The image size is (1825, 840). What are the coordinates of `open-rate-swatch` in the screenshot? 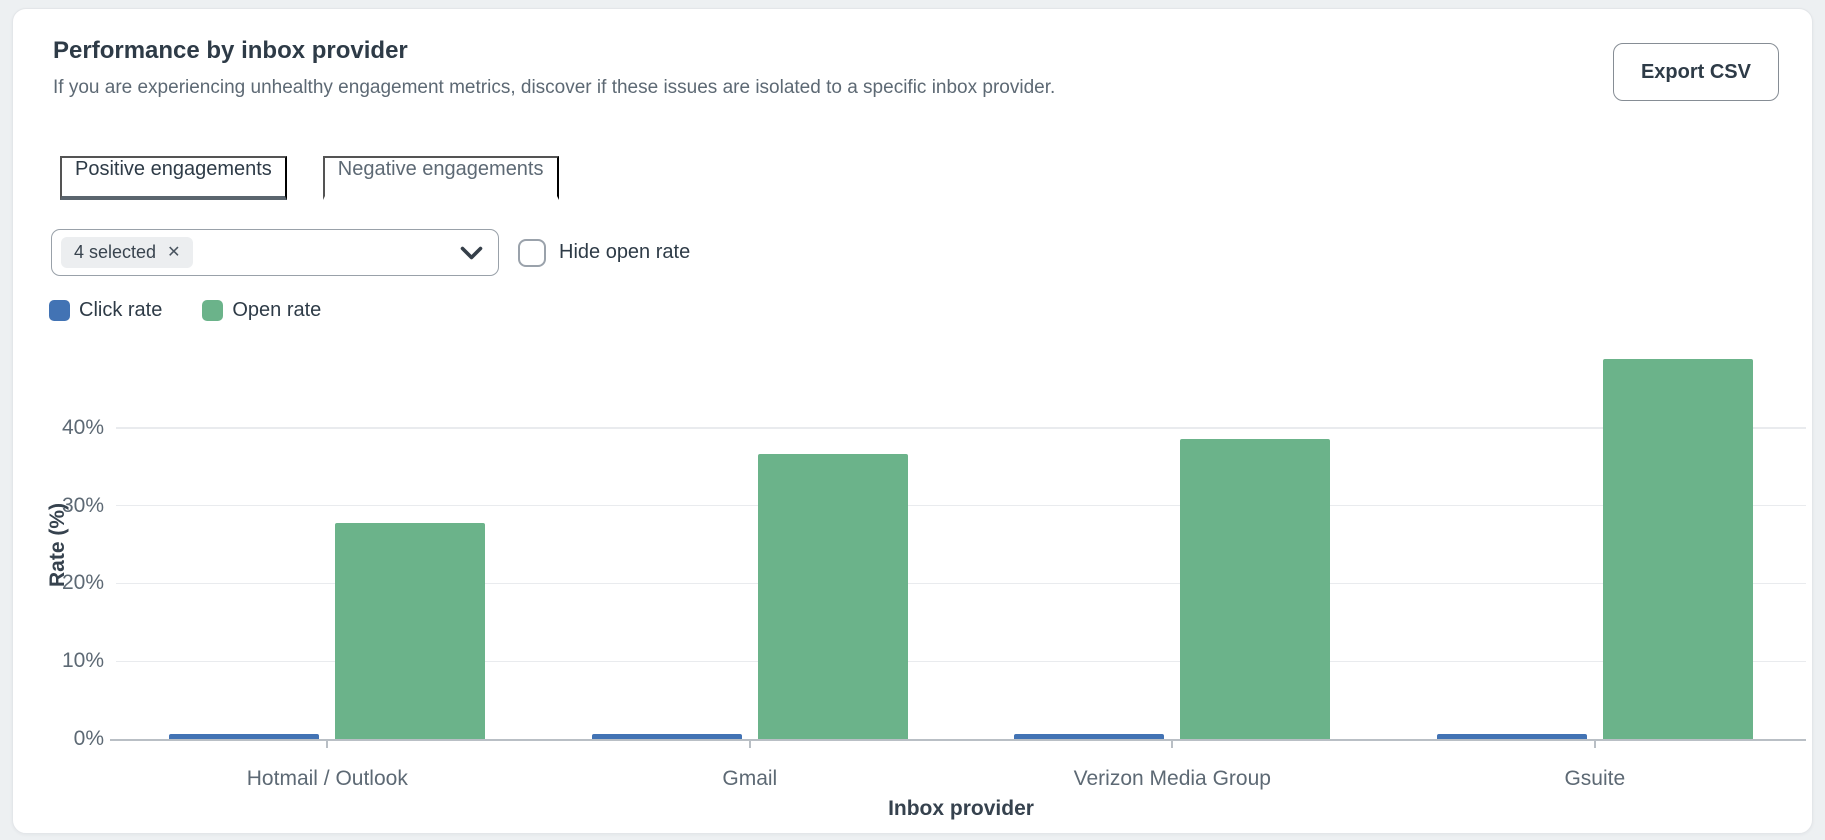 It's located at (213, 310).